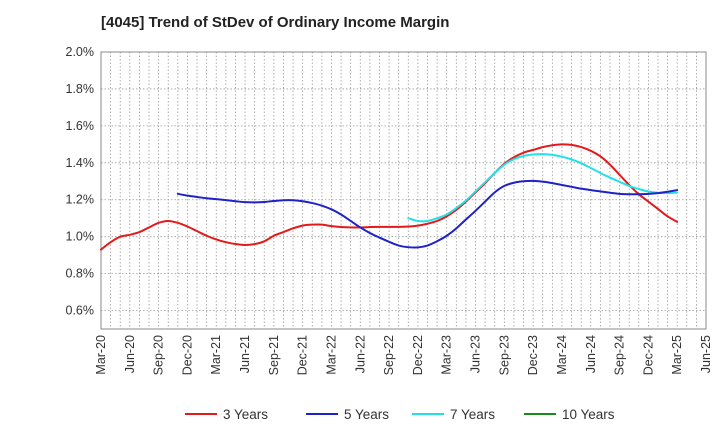 The height and width of the screenshot is (440, 720). Describe the element at coordinates (274, 355) in the screenshot. I see `x-tick-label: Sep-21` at that location.